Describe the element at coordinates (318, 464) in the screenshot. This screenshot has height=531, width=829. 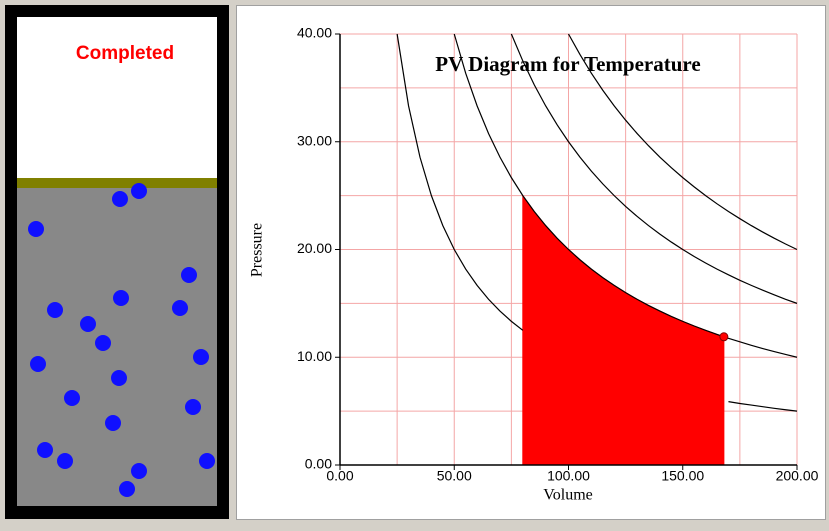
I see `y-tick-label: 0.00` at that location.